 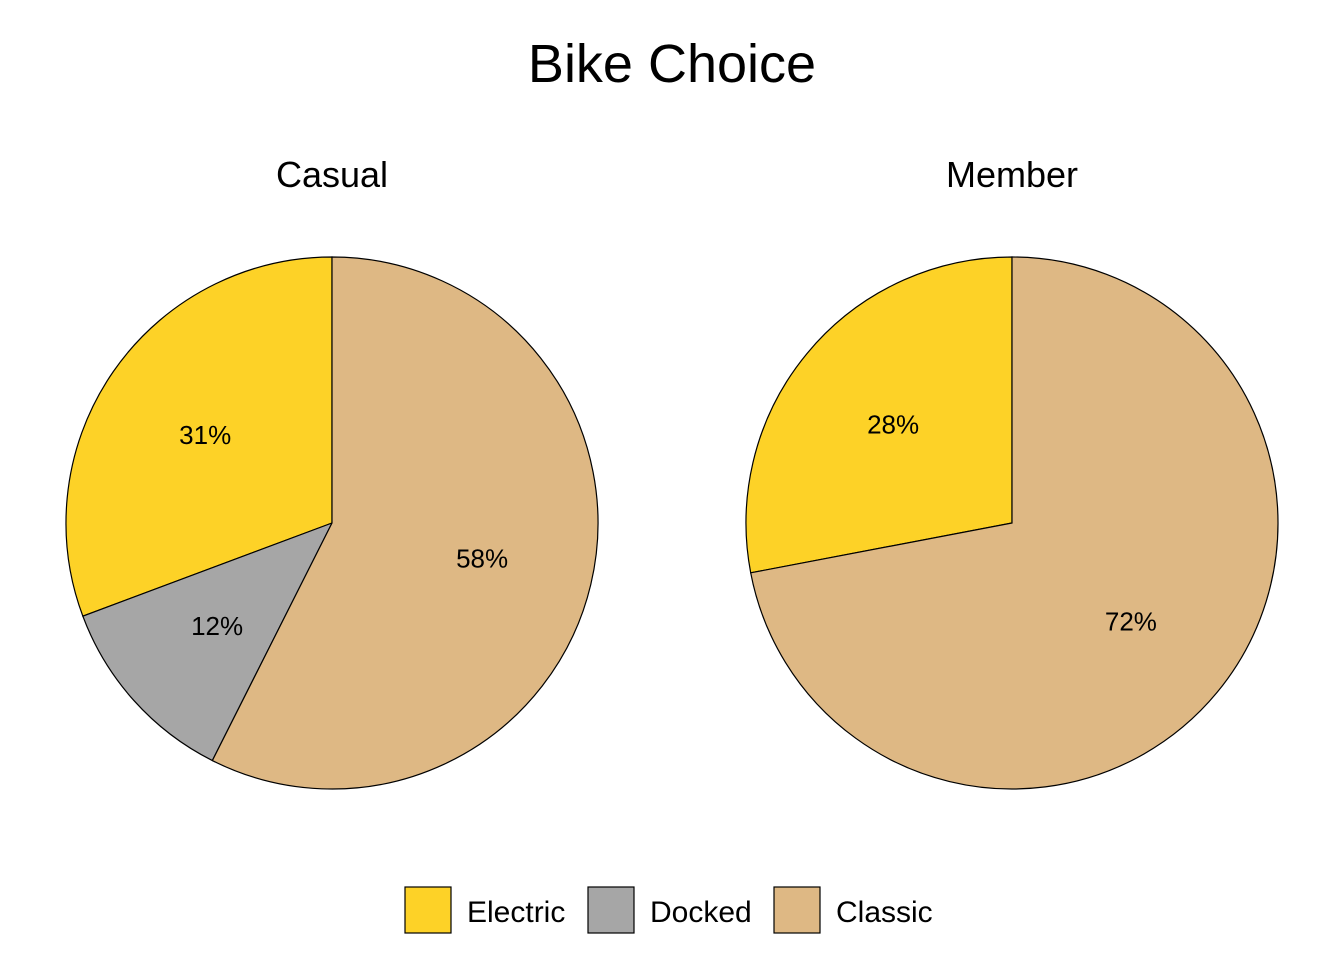 What do you see at coordinates (208, 641) in the screenshot?
I see `pie-slice-casual-docked` at bounding box center [208, 641].